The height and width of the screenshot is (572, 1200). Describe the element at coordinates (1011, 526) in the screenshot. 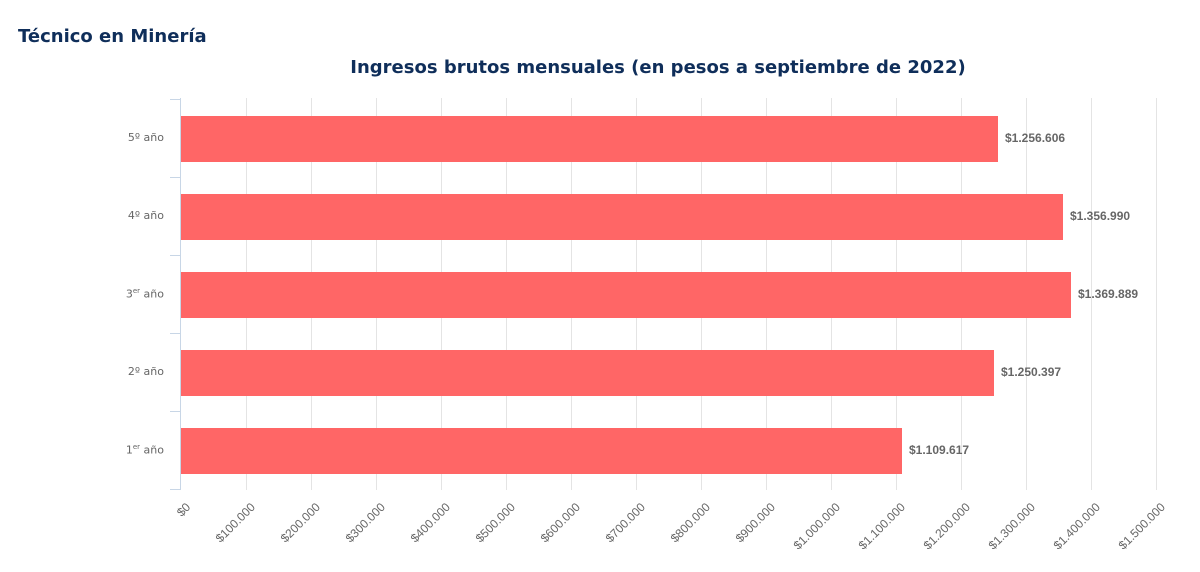

I see `x-tick-label: $1.300.000` at that location.